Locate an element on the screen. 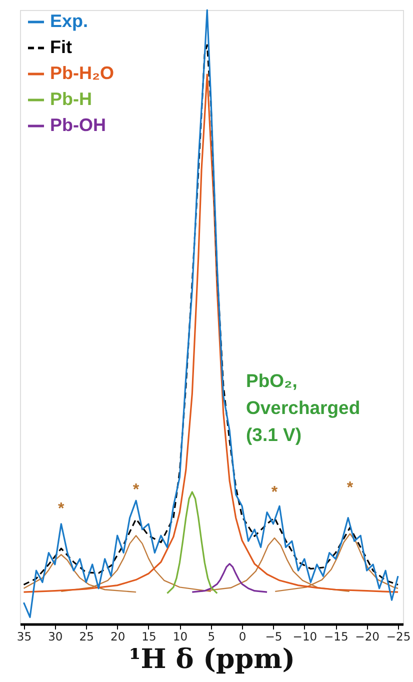 The image size is (413, 682). x-tick-label: 30 is located at coordinates (55, 637).